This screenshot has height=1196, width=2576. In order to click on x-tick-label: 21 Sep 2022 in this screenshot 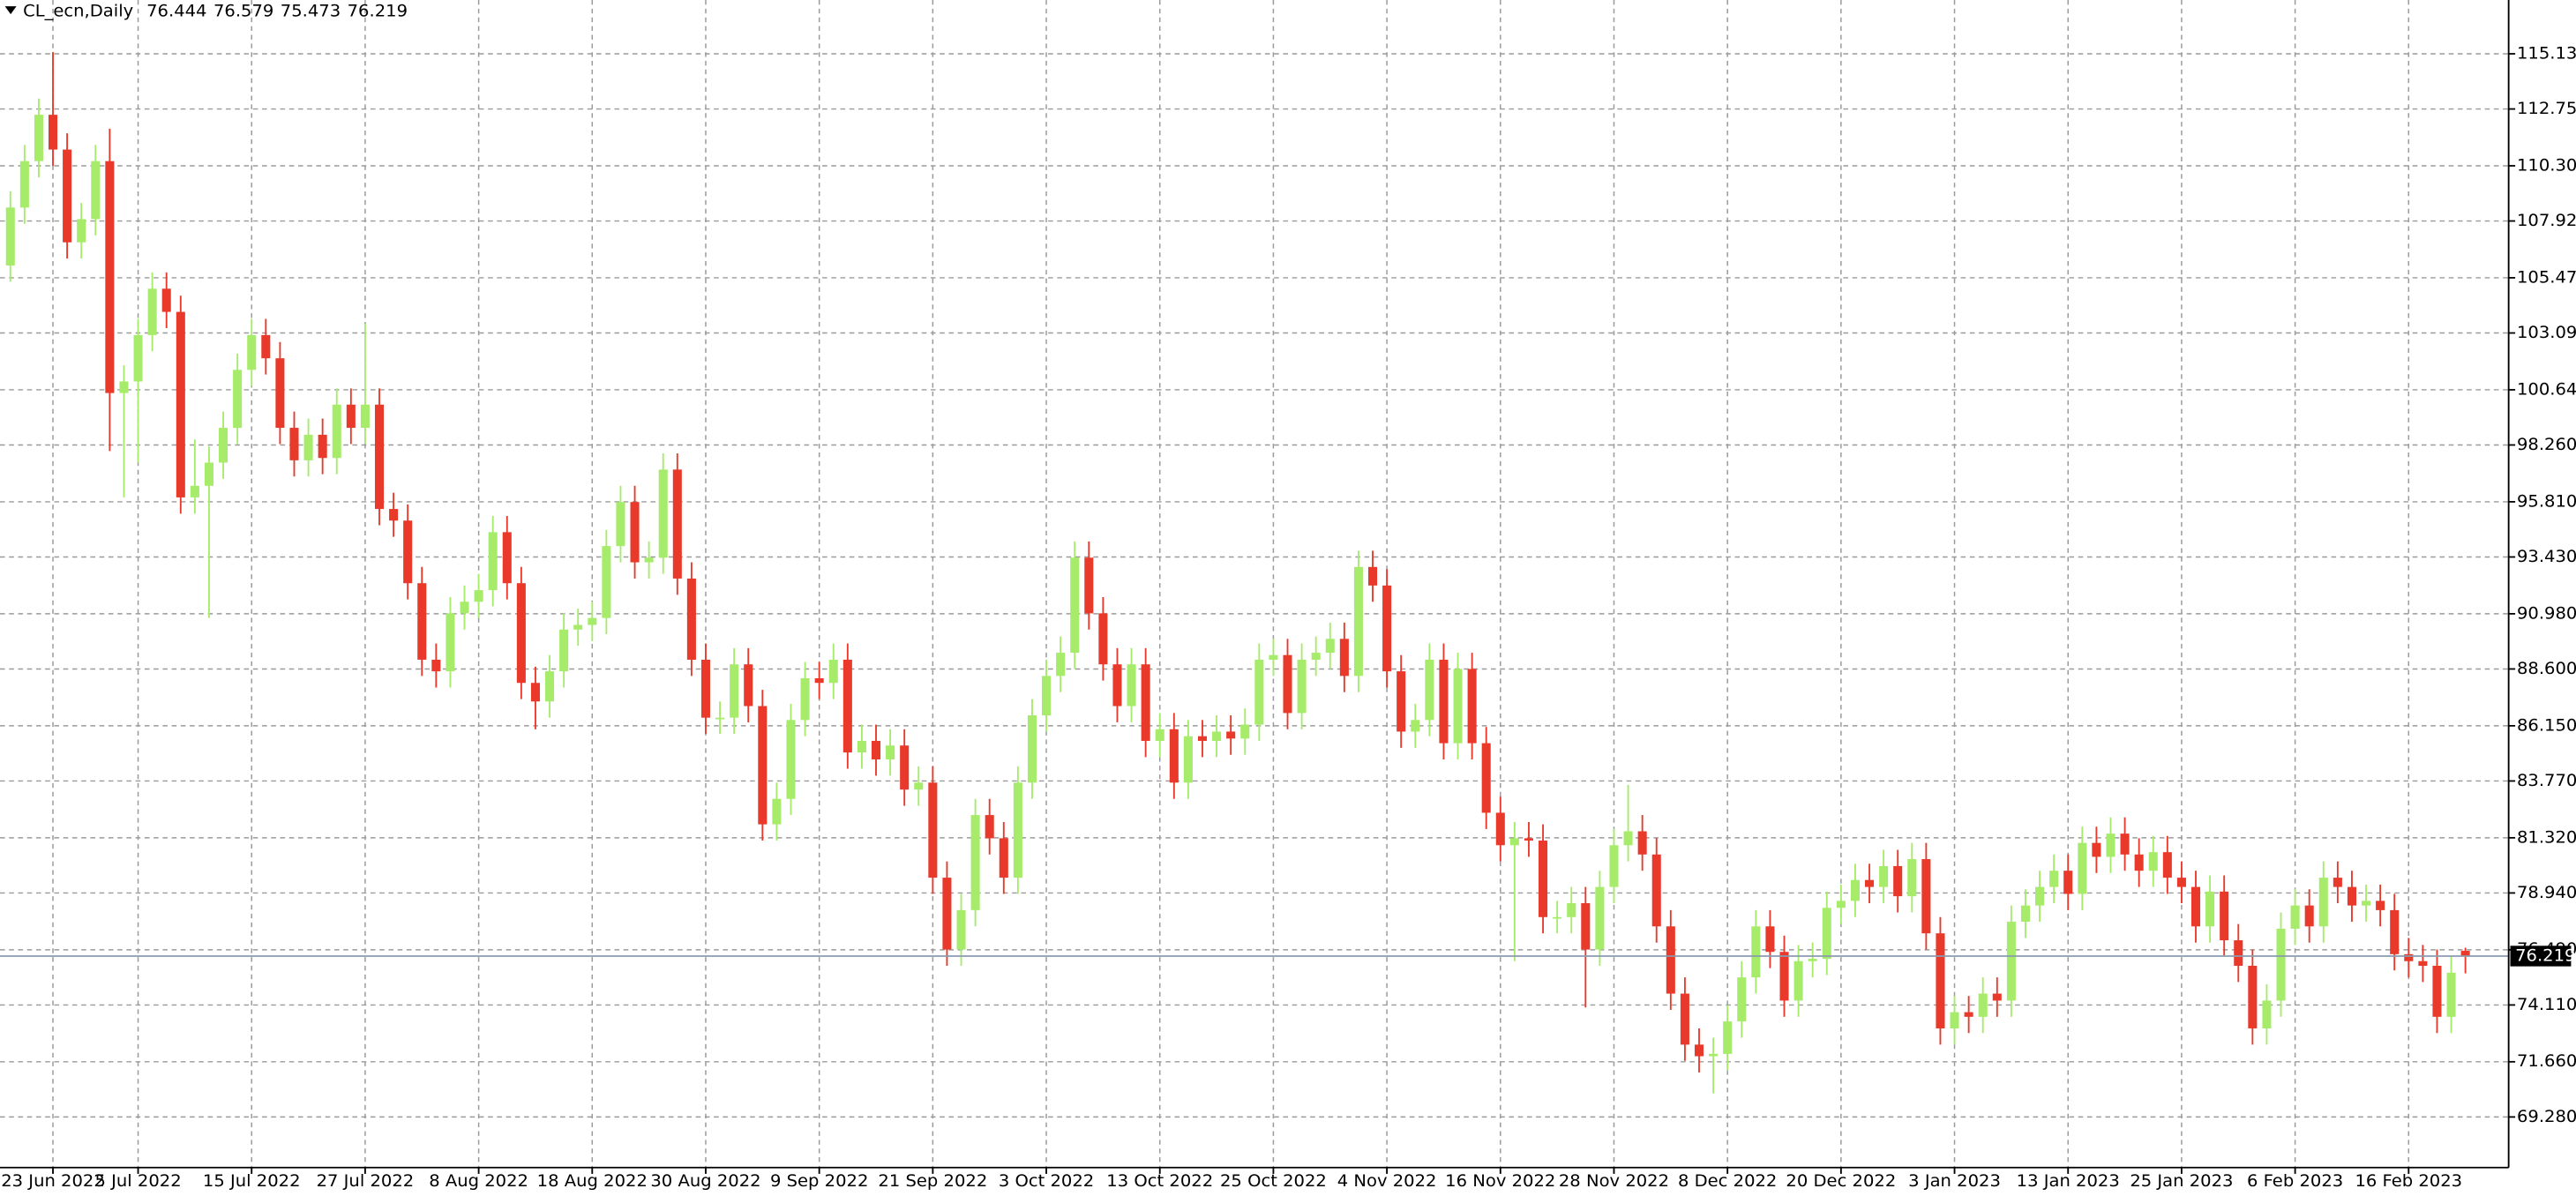, I will do `click(933, 1181)`.